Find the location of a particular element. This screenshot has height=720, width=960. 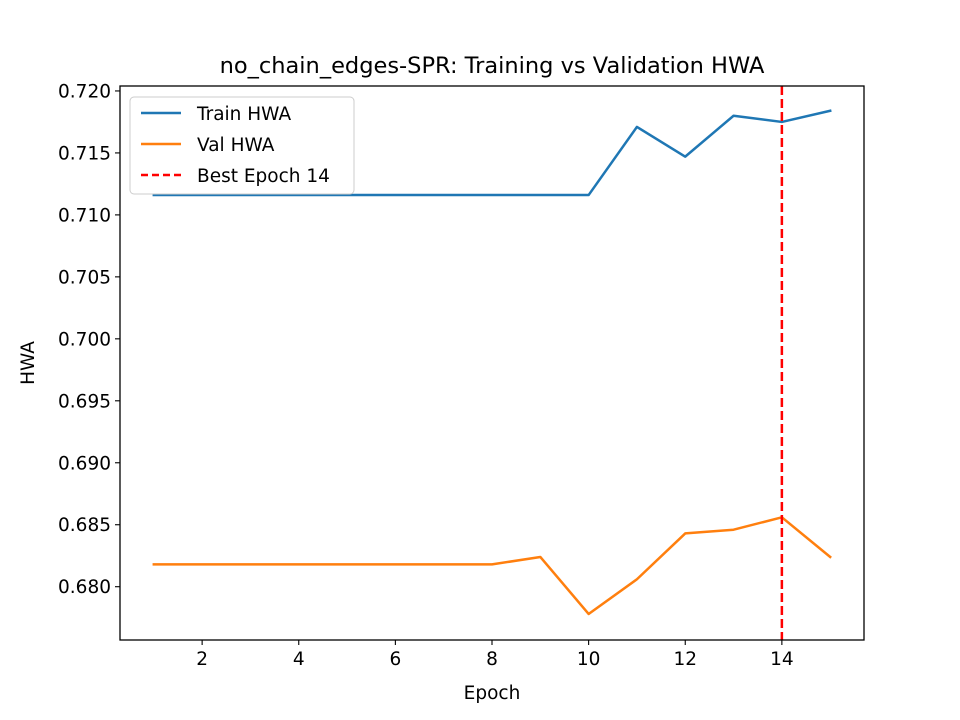

y-tick-label: 0.685 is located at coordinates (84, 525).